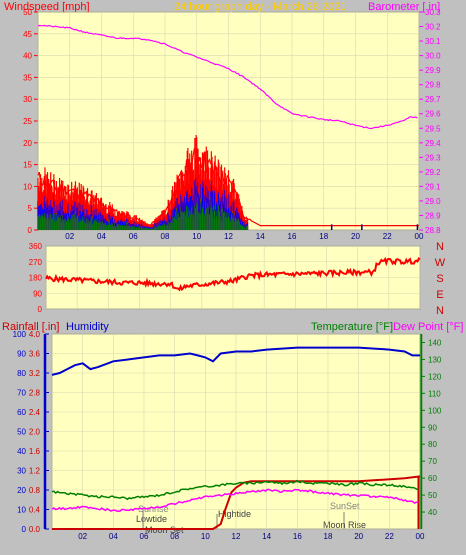 The width and height of the screenshot is (466, 555). I want to click on chart-title: 24 hour graph day - March 28 2021, so click(260, 7).